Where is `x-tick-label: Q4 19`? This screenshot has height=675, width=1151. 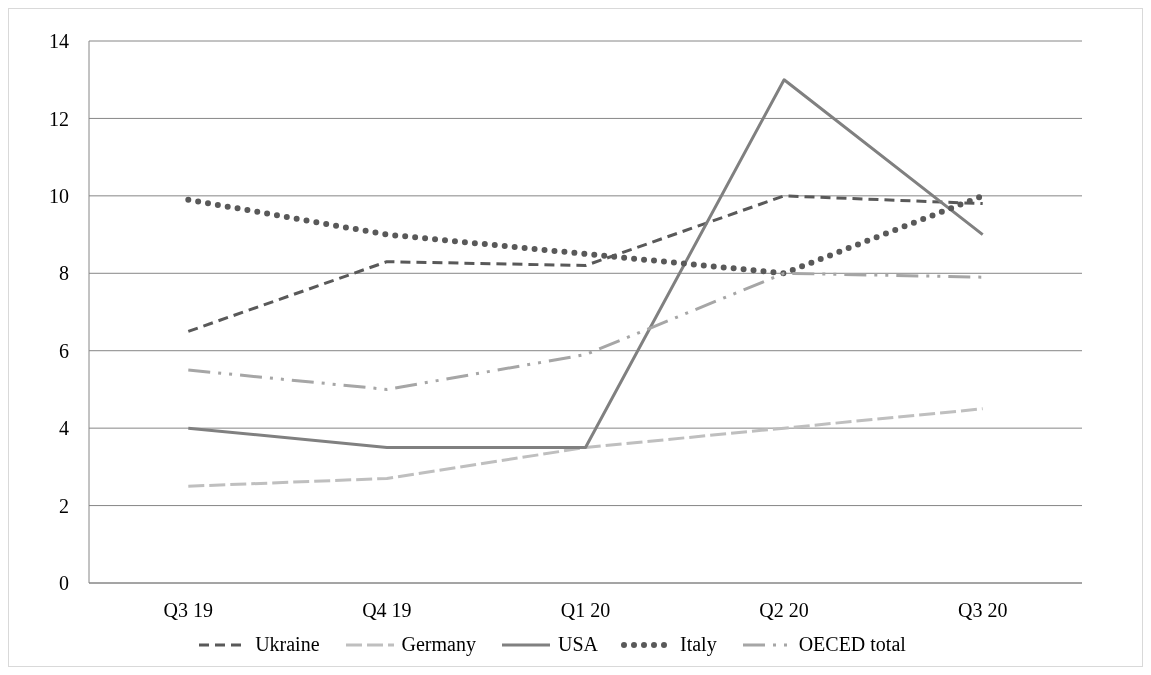
x-tick-label: Q4 19 is located at coordinates (387, 610).